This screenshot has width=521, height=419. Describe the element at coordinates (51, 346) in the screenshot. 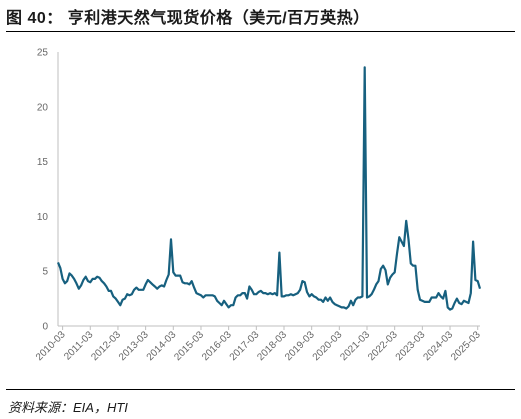

I see `x-tick-label: 2010-03` at that location.